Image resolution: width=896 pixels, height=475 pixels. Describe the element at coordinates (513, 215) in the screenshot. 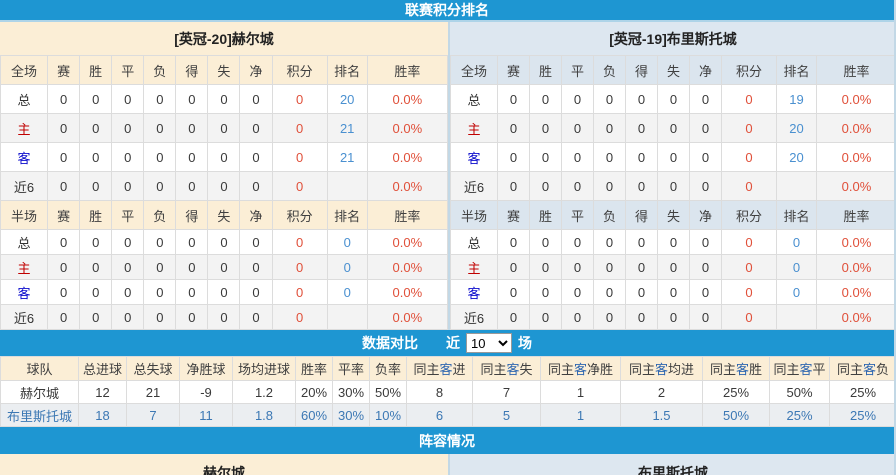

I see `column-header: 赛` at that location.